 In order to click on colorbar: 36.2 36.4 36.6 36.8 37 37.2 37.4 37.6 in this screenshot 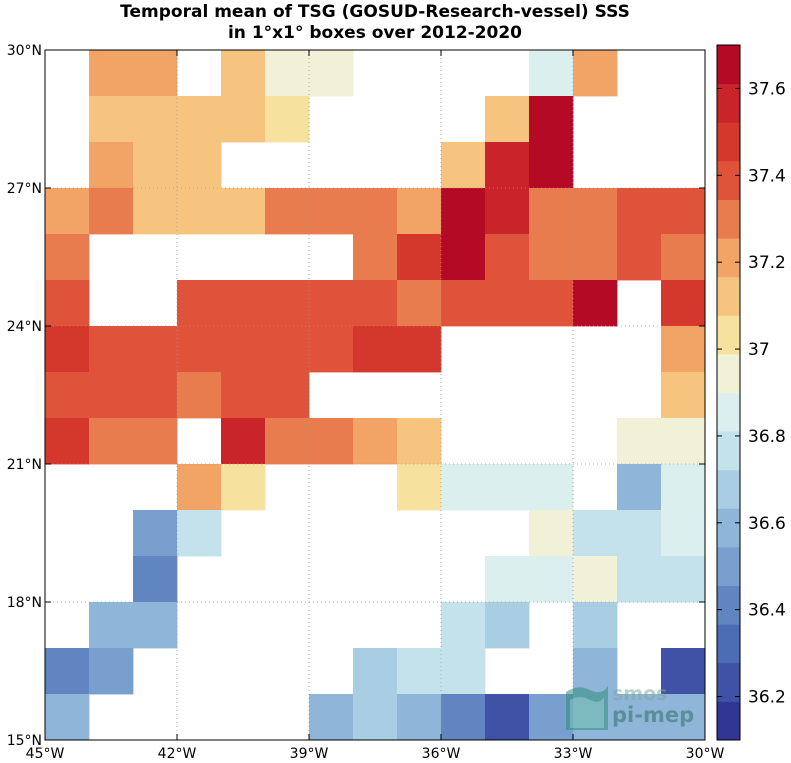, I will do `click(751, 392)`.